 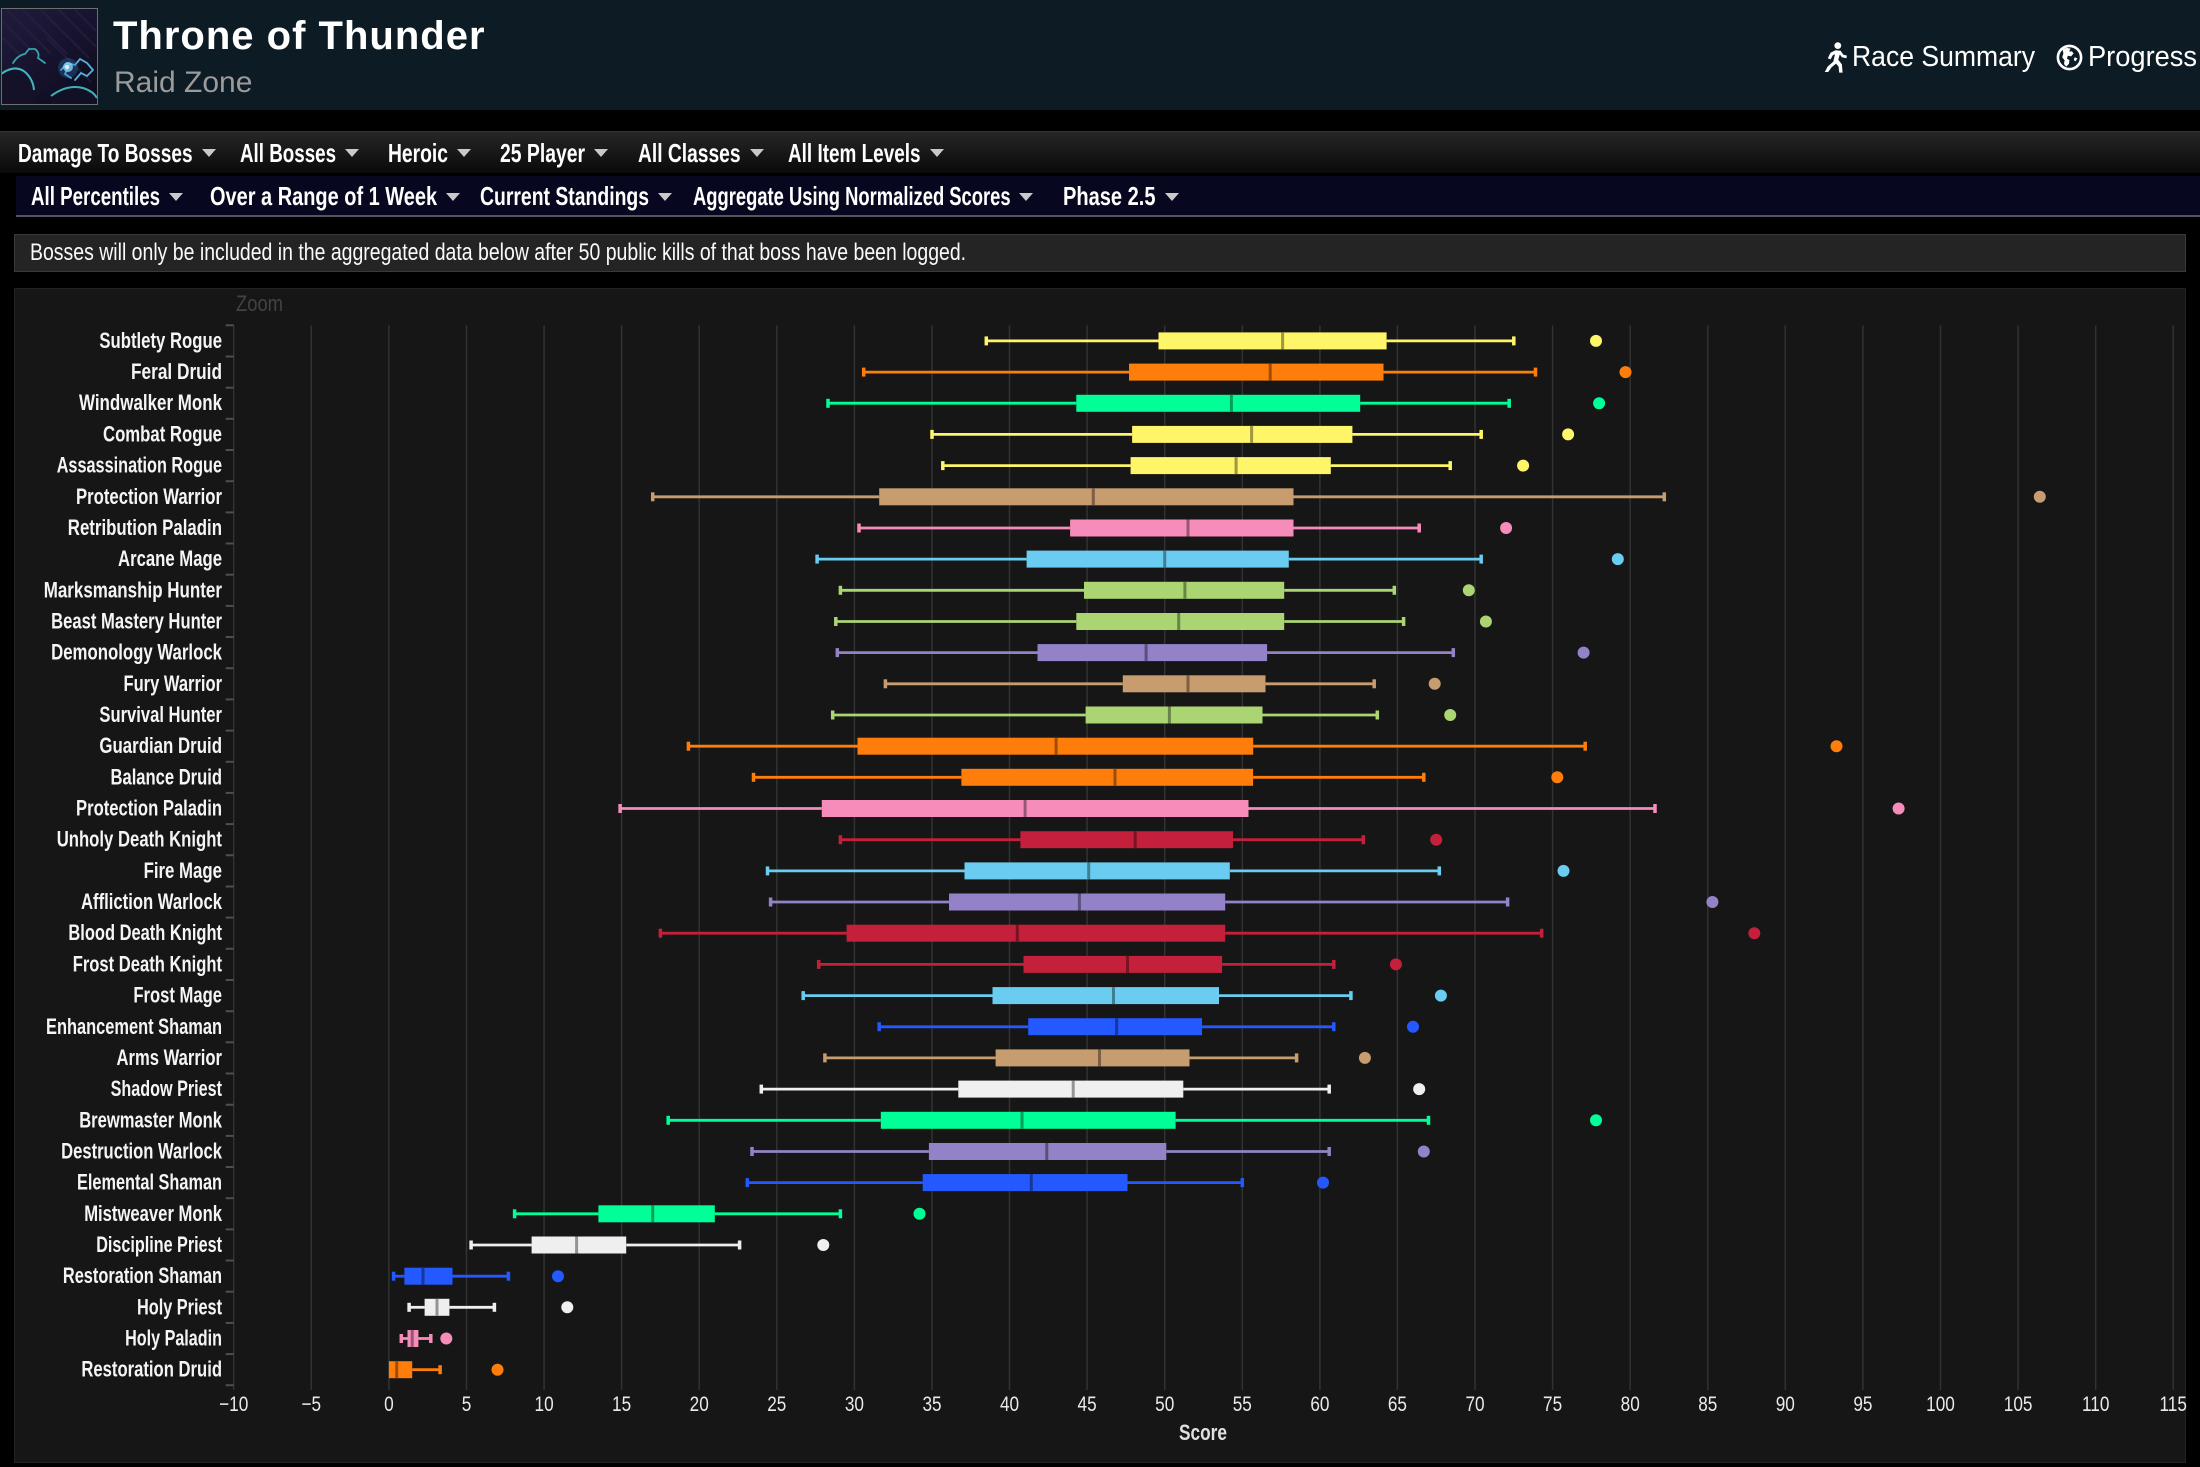 I want to click on svg-text: Holy Priest, so click(x=179, y=1306).